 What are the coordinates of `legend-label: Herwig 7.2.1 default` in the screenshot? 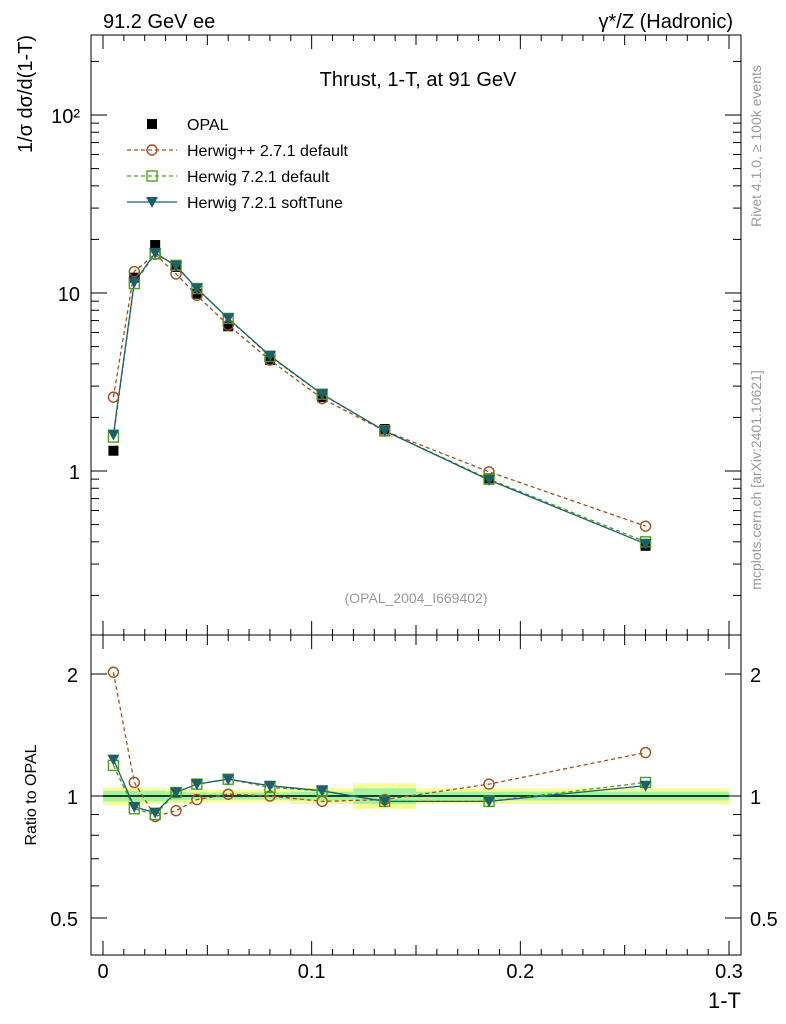 It's located at (258, 177).